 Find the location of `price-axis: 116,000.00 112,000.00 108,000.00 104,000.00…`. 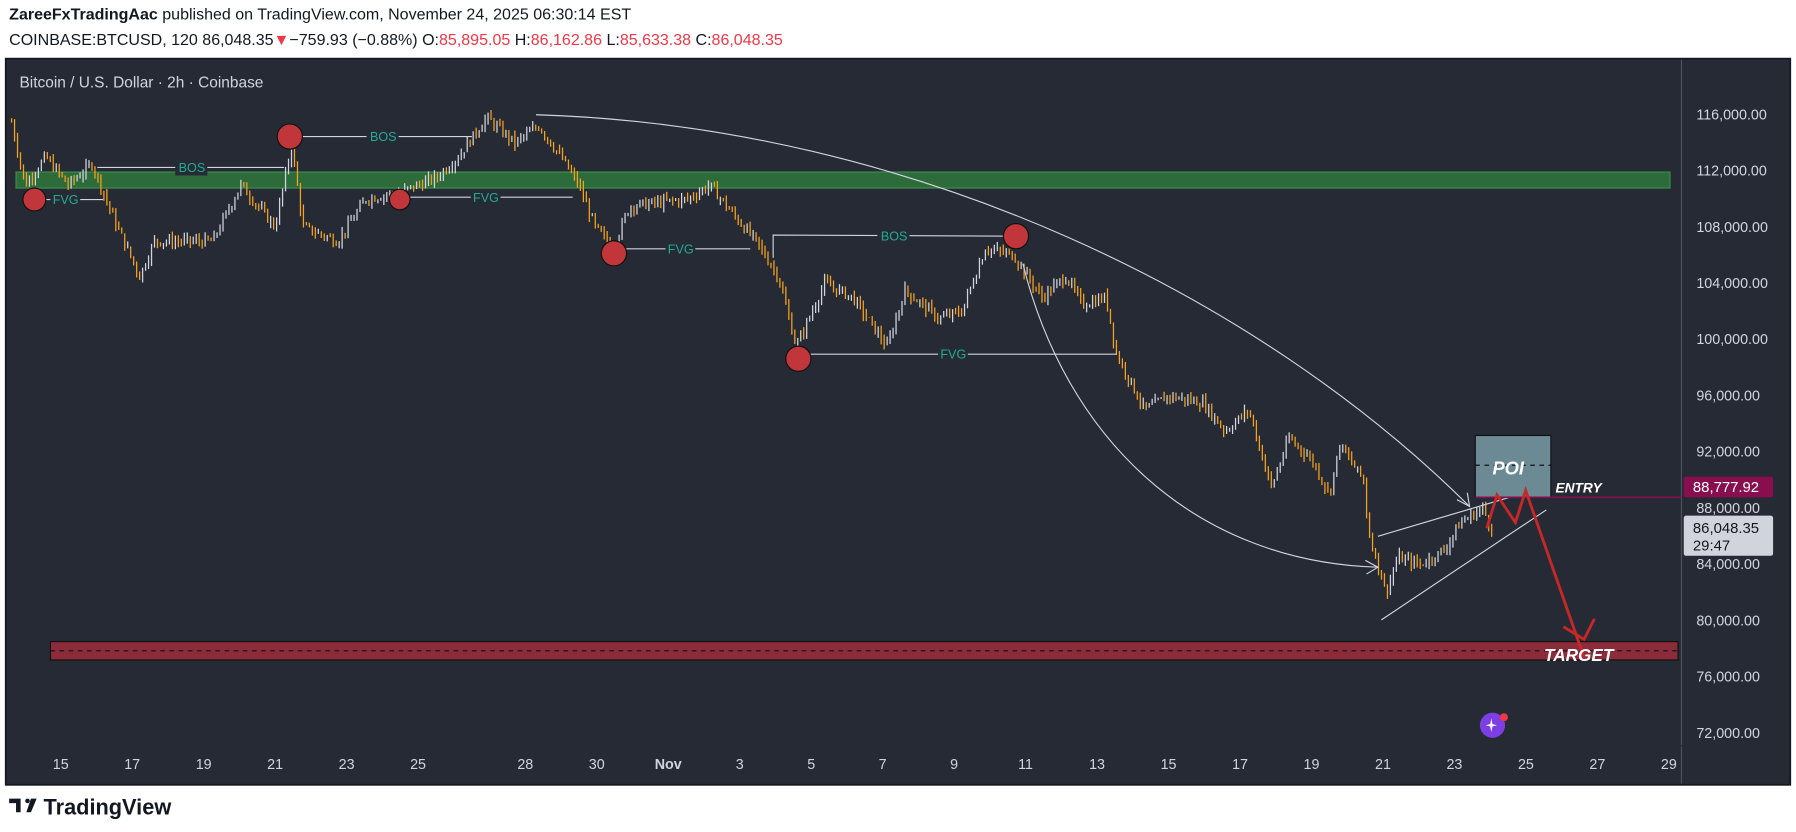

price-axis: 116,000.00 112,000.00 108,000.00 104,000.00… is located at coordinates (1732, 424).